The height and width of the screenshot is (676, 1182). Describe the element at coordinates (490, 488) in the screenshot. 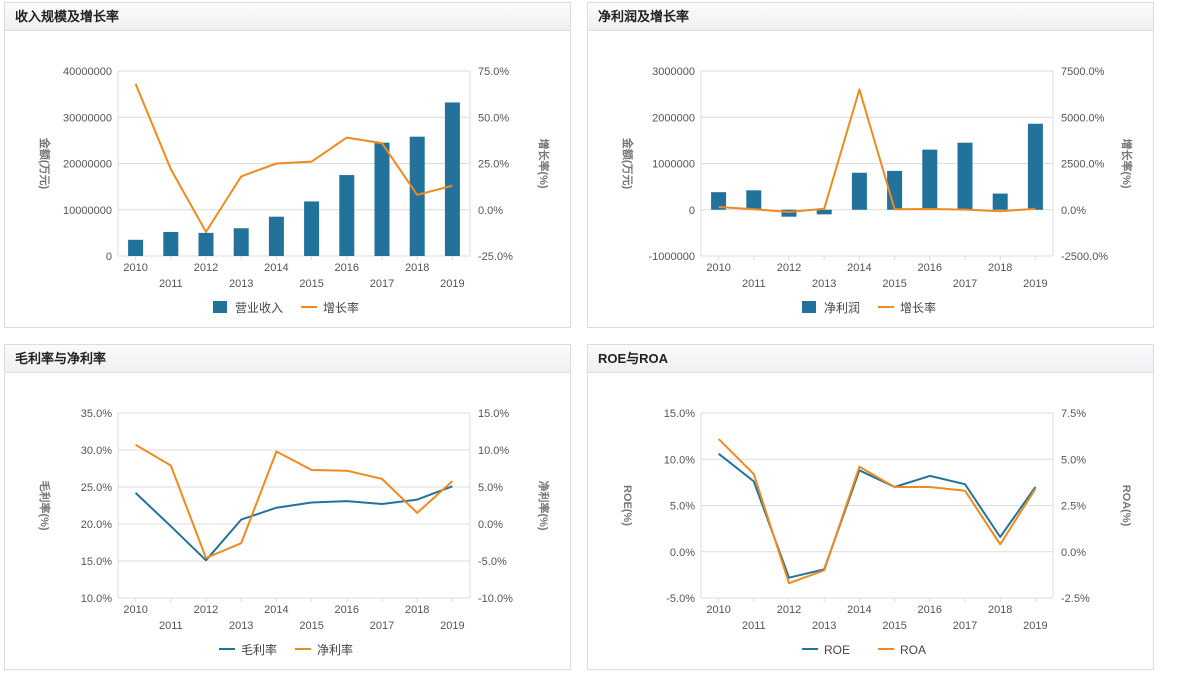

I see `y2-tick-label: 5.0%` at that location.